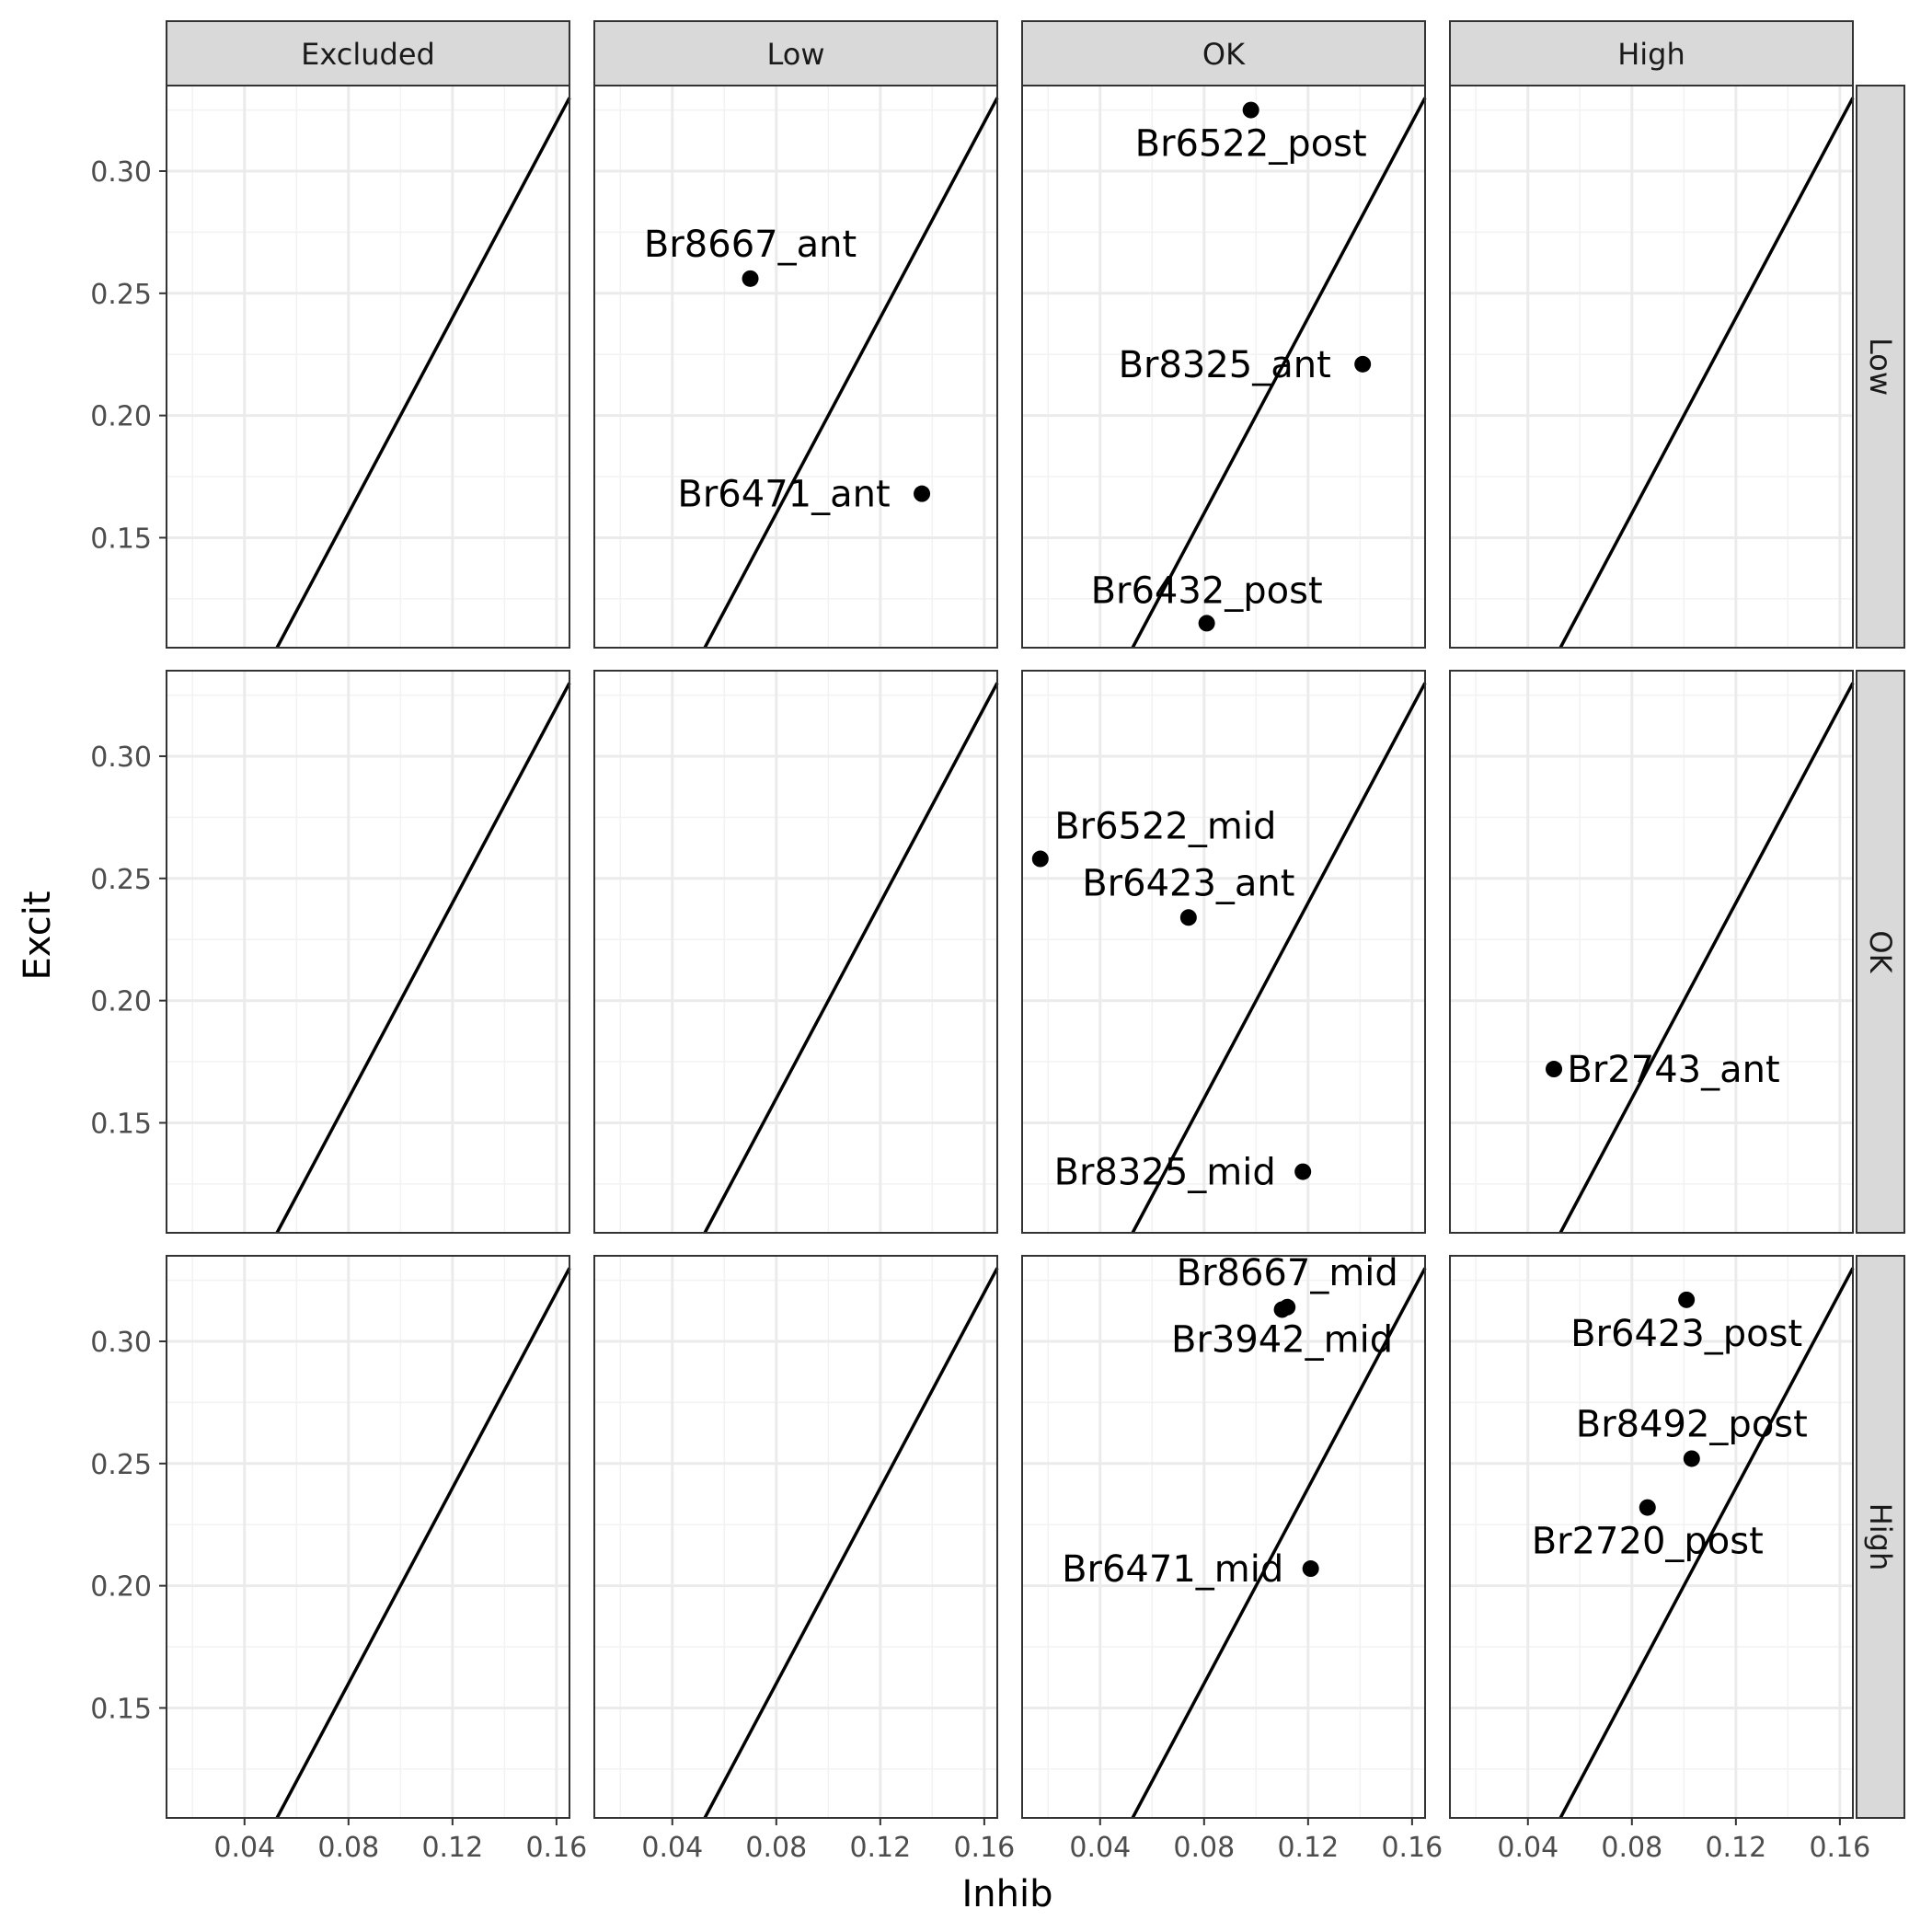 This screenshot has height=1932, width=1932. I want to click on column-strip-label: OK, so click(1224, 54).